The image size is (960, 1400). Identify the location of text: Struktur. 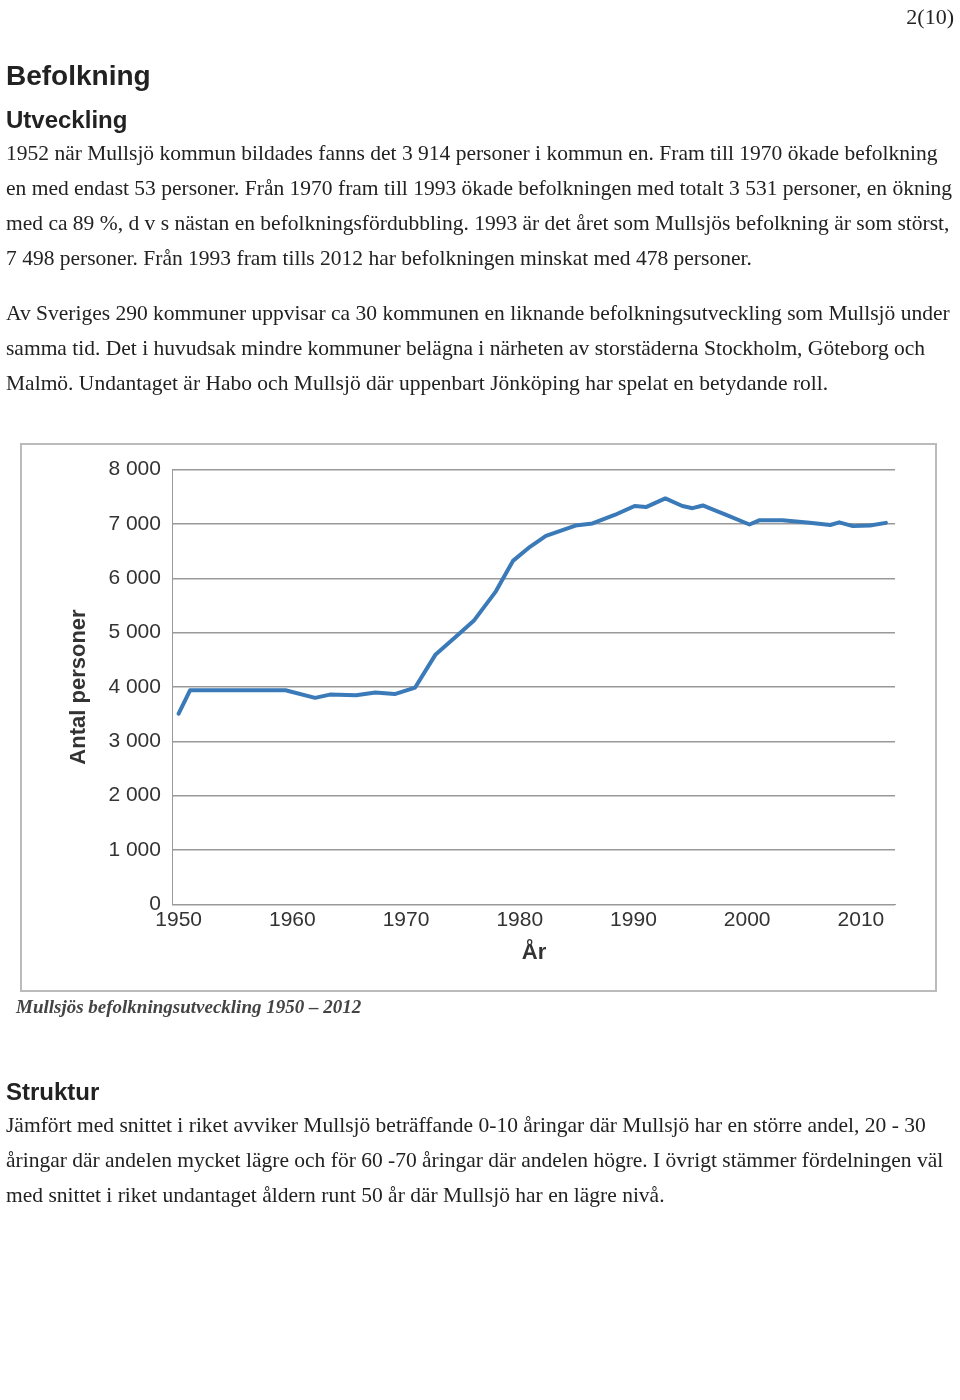
(53, 1092).